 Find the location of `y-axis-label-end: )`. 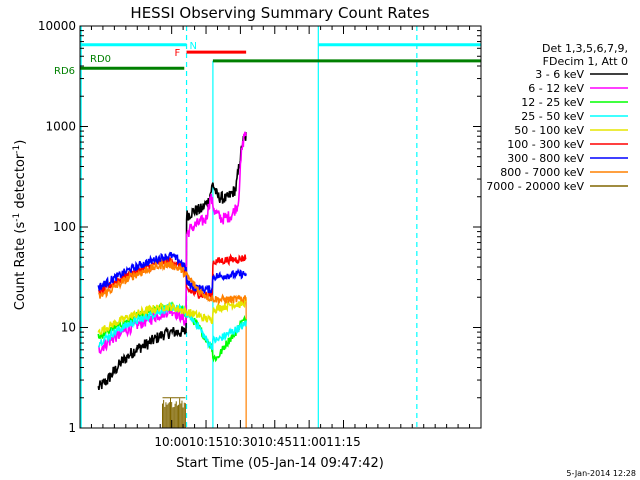

y-axis-label-end: ) is located at coordinates (20, 142).